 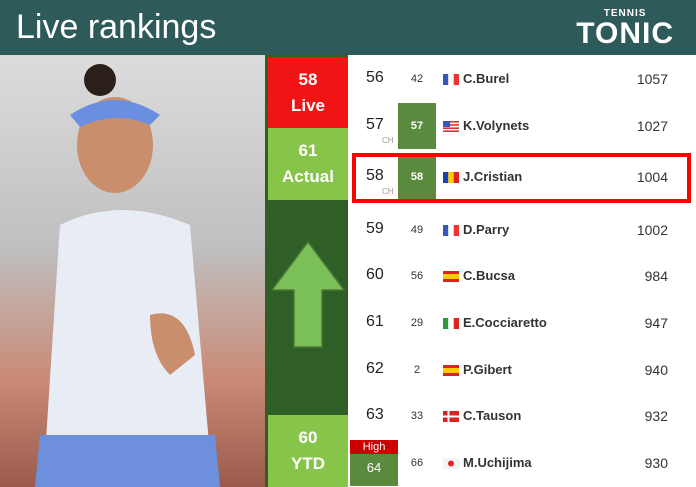 What do you see at coordinates (652, 79) in the screenshot?
I see `points: 1057` at bounding box center [652, 79].